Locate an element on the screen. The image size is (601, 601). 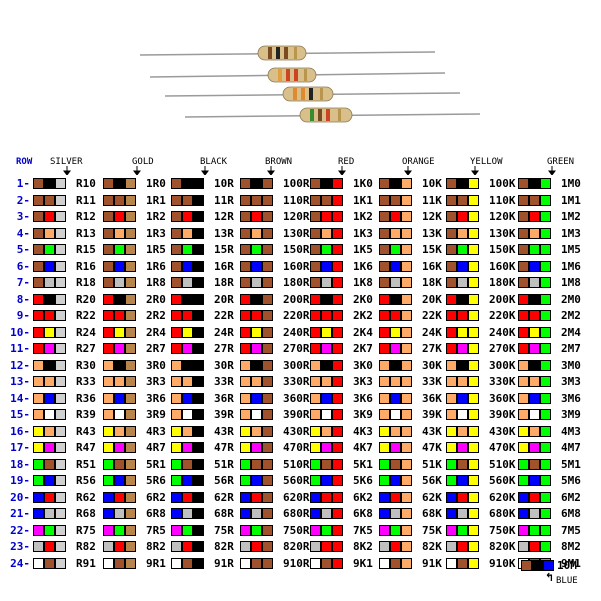
row-number: 10- is located at coordinates (20, 332).